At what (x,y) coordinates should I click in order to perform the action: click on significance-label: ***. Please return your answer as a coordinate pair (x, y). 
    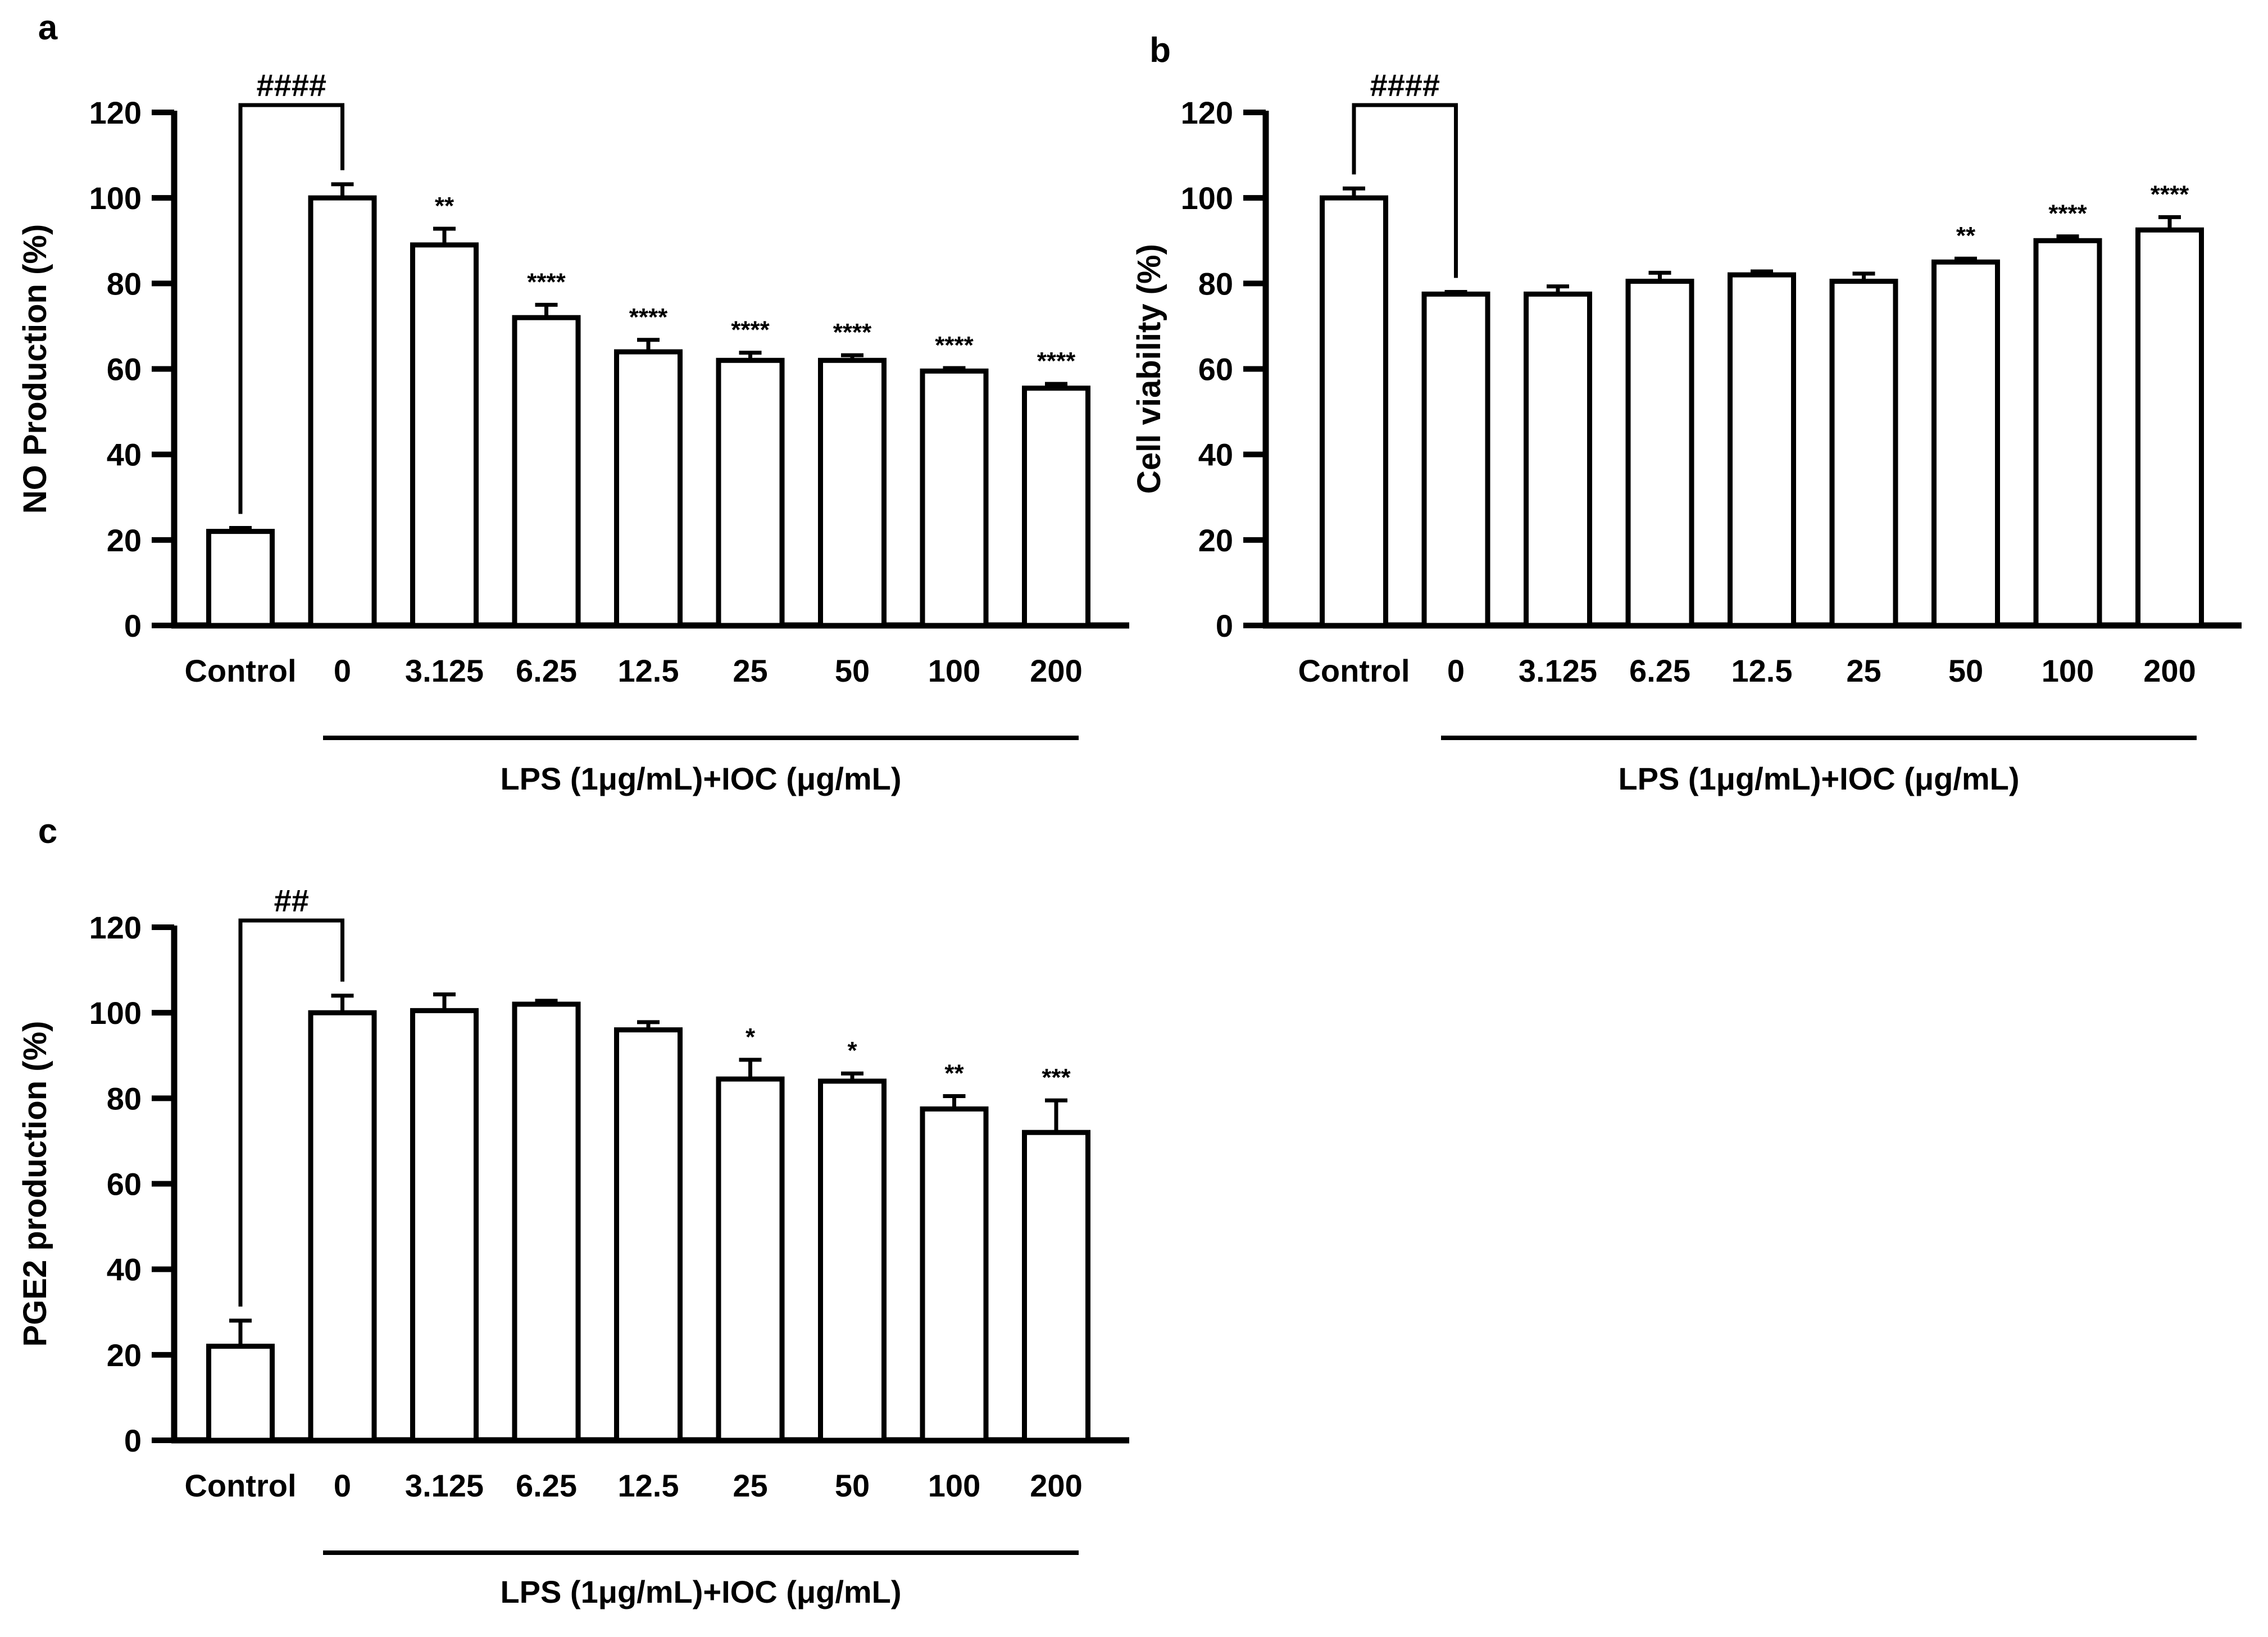
    Looking at the image, I should click on (1056, 1077).